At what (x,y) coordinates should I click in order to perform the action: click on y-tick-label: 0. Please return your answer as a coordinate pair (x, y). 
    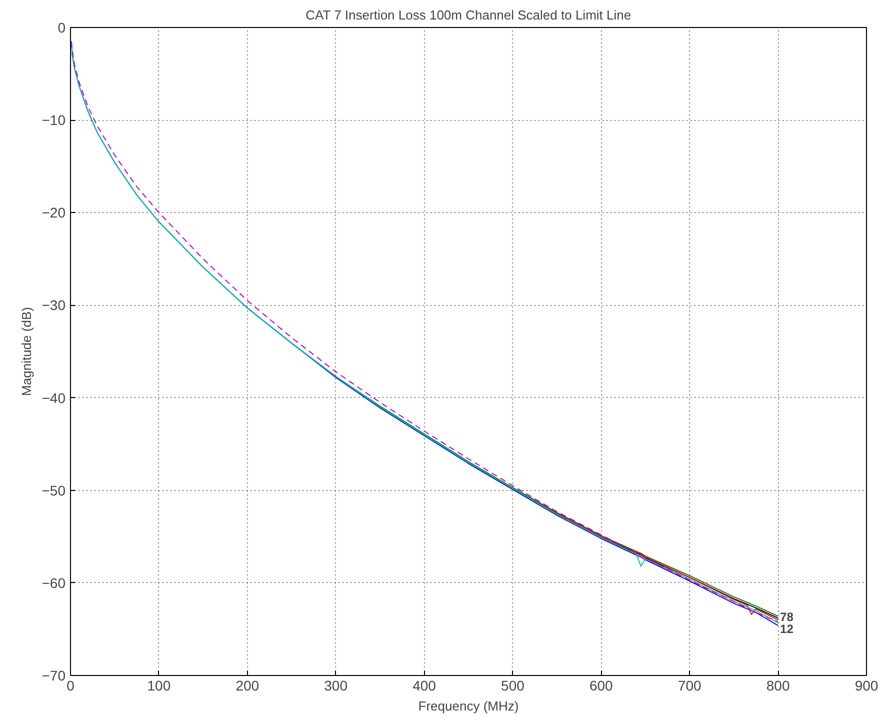
    Looking at the image, I should click on (62, 28).